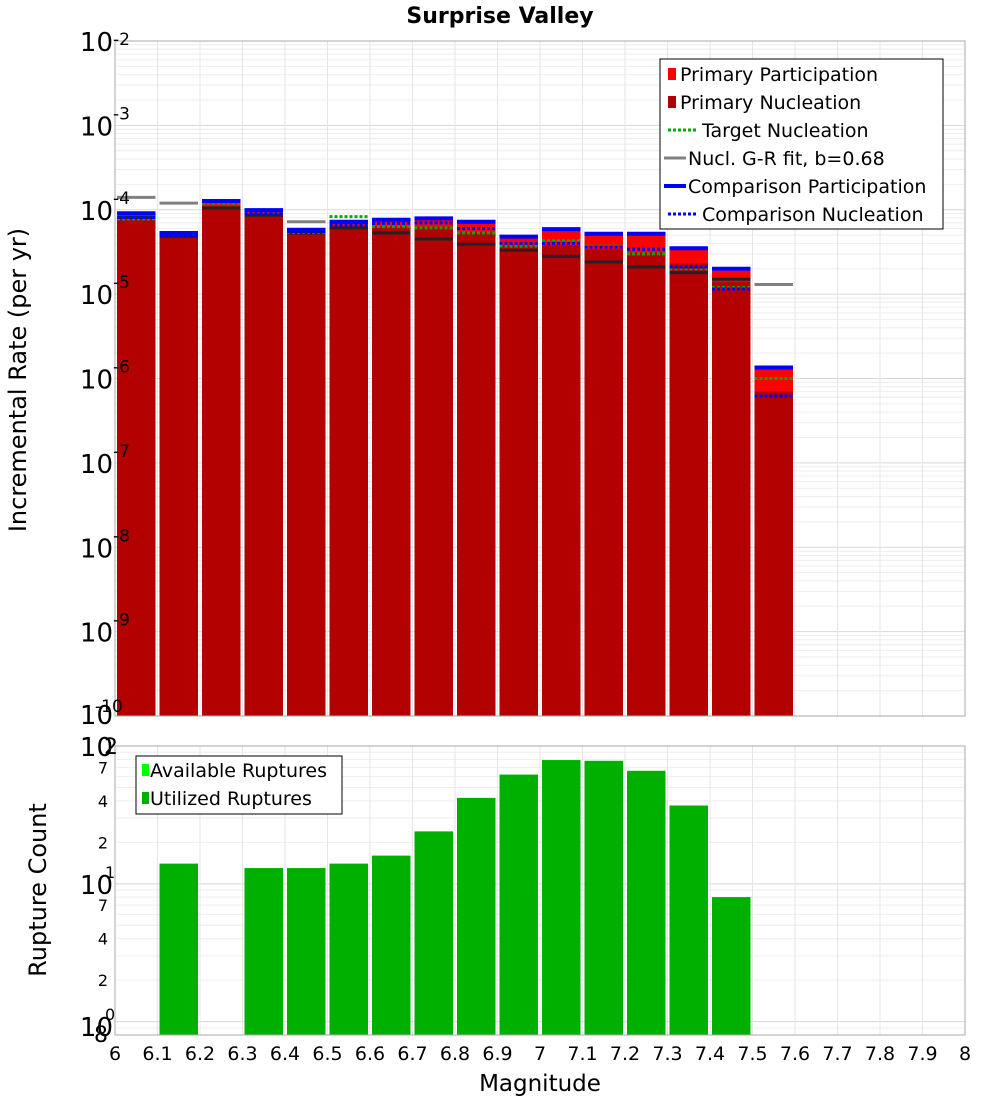 The height and width of the screenshot is (1100, 1000). I want to click on legend-label: Comparison Nucleation, so click(813, 215).